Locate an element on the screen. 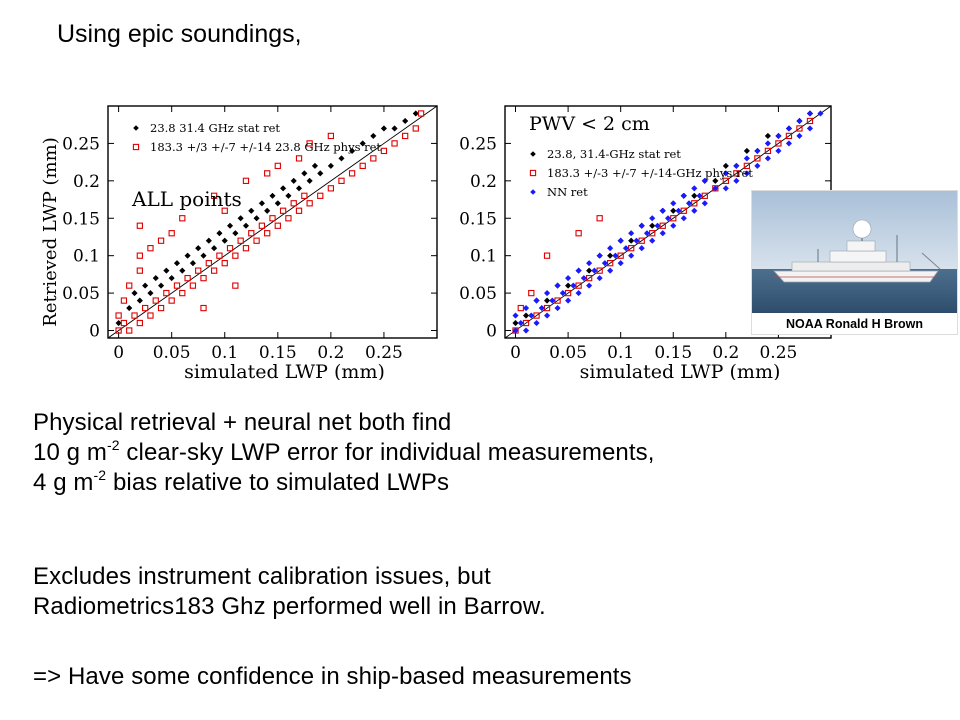 The width and height of the screenshot is (960, 720). x-tick-label: 0.05 is located at coordinates (568, 353).